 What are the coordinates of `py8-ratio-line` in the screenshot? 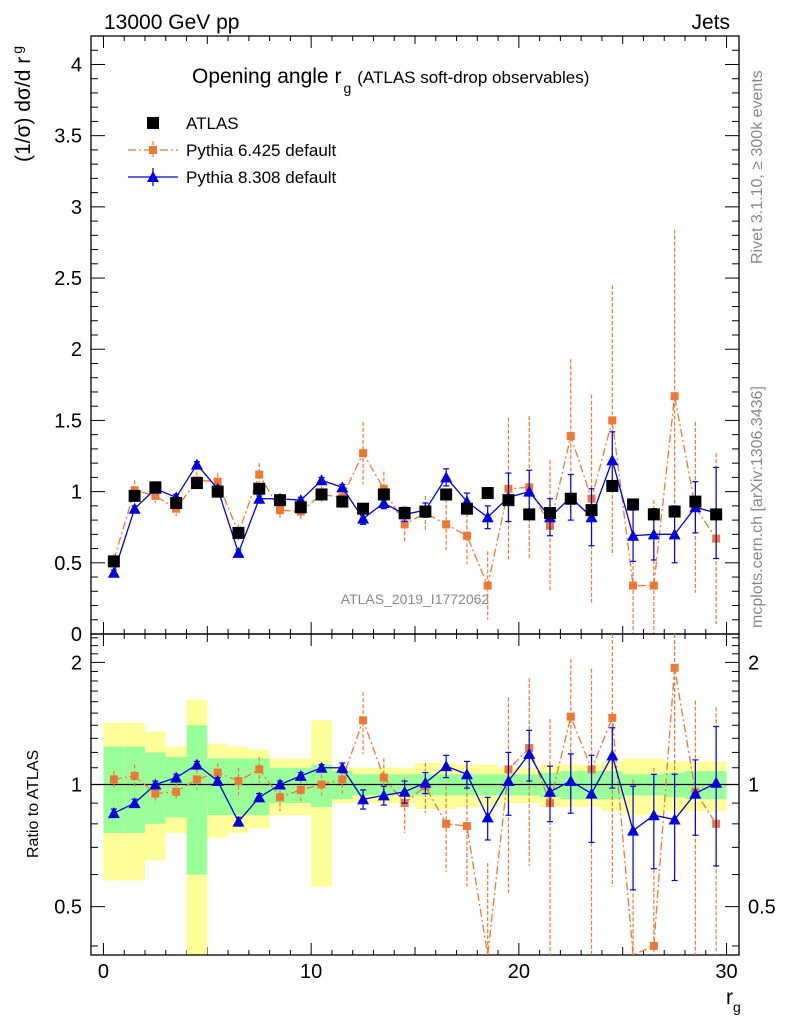 It's located at (415, 792).